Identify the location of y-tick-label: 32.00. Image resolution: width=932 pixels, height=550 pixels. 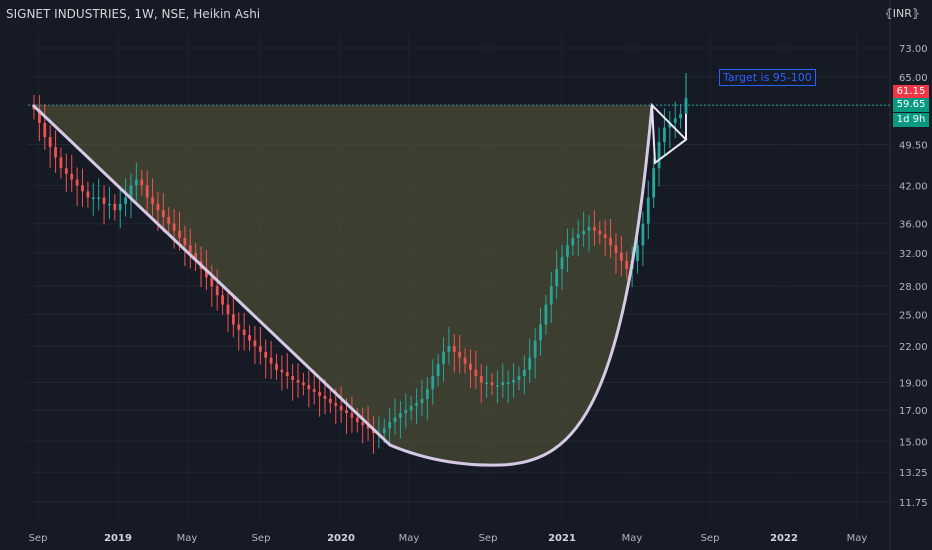
(913, 254).